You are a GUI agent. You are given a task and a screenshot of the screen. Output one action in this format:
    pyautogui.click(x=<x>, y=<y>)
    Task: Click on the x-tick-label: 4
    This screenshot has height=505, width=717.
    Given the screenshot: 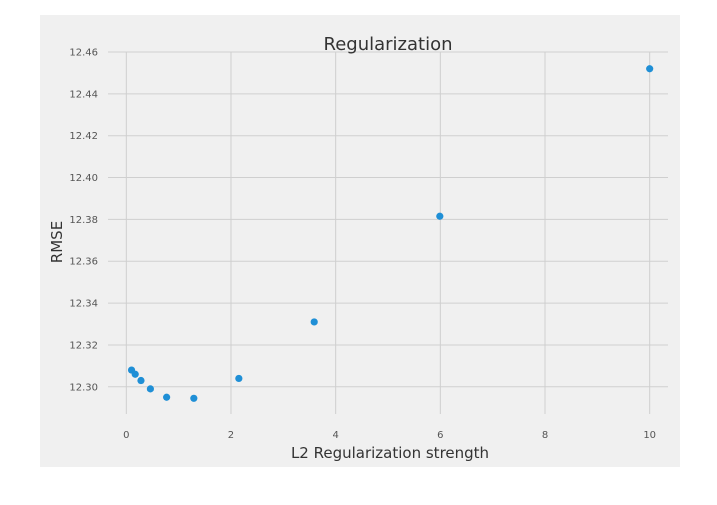 What is the action you would take?
    pyautogui.click(x=335, y=435)
    